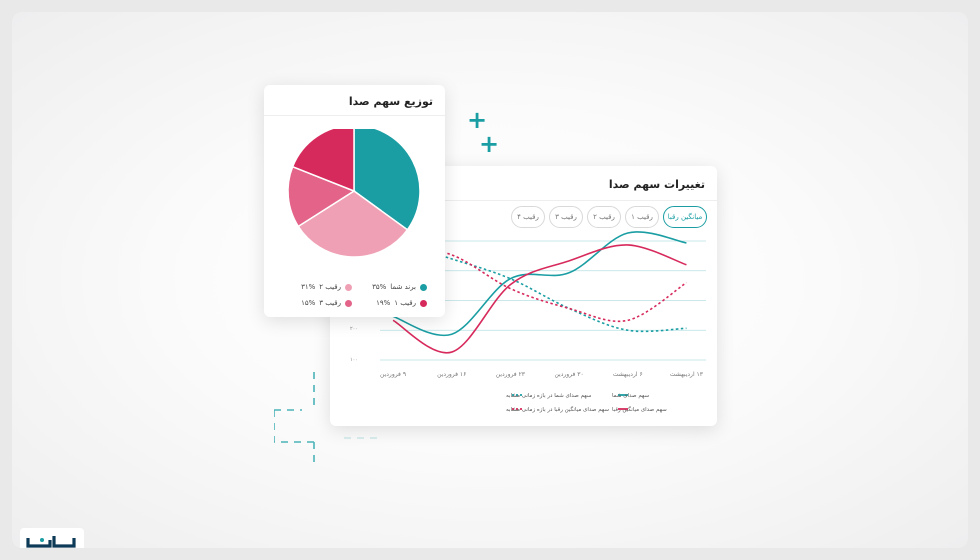 This screenshot has height=560, width=980. What do you see at coordinates (604, 217) in the screenshot?
I see `filter-pill-rival-2: رقیب ۲` at bounding box center [604, 217].